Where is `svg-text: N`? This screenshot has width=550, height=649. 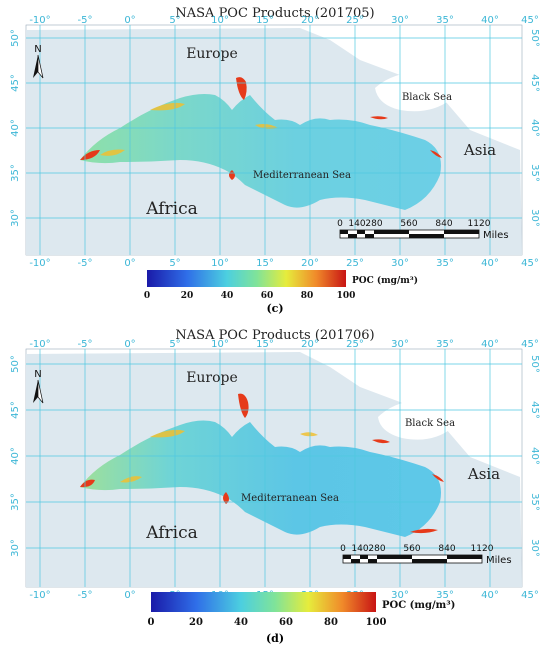
svg-text: N is located at coordinates (37, 374).